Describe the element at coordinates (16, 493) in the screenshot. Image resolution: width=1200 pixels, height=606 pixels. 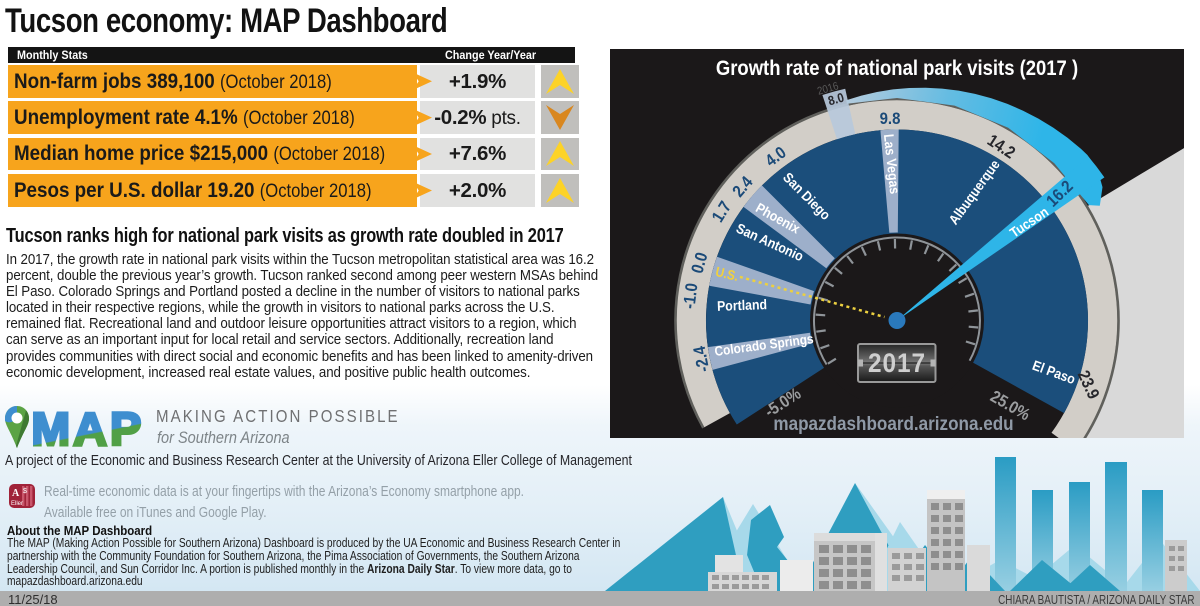
I see `svg-text: A` at that location.